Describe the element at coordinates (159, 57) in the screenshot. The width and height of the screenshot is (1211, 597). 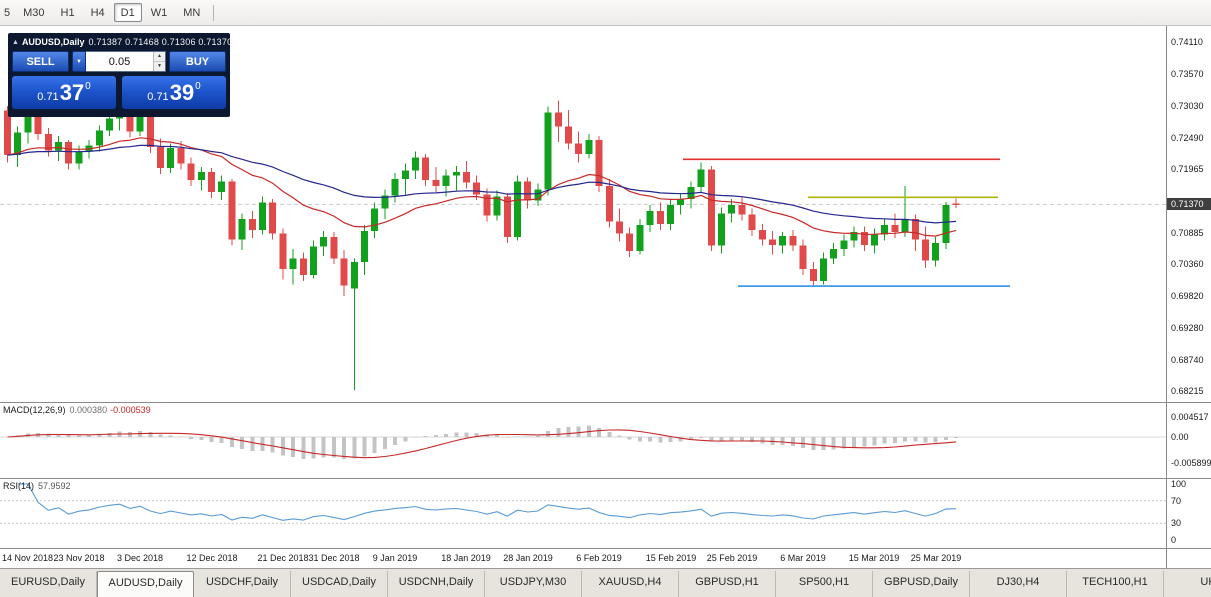
I see `volume-up-icon: ▲` at that location.